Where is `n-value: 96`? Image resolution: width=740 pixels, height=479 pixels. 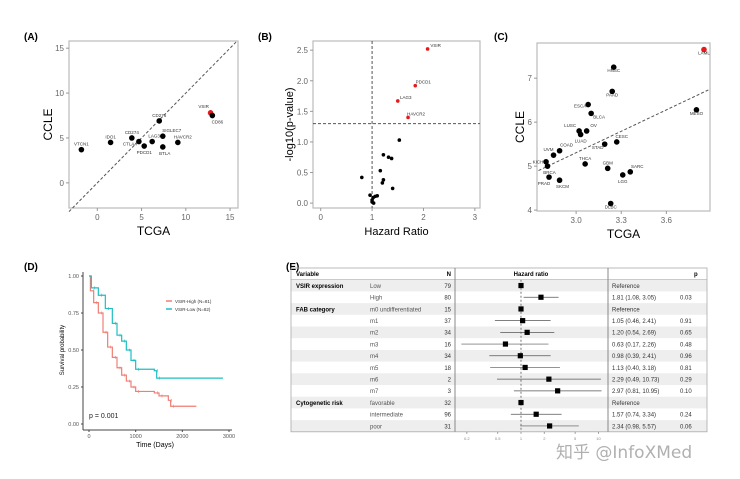
n-value: 96 is located at coordinates (447, 416).